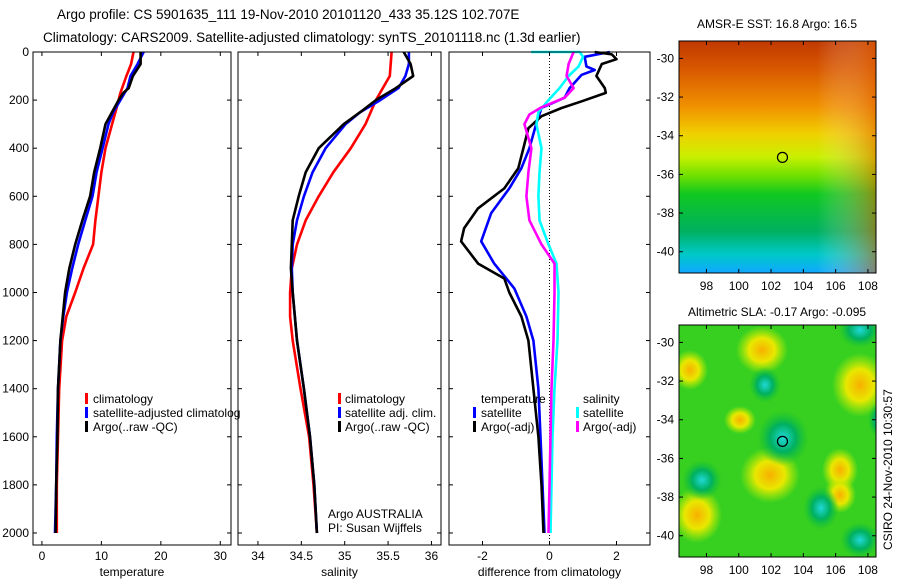  What do you see at coordinates (15, 533) in the screenshot?
I see `y-tick-label: 2000` at bounding box center [15, 533].